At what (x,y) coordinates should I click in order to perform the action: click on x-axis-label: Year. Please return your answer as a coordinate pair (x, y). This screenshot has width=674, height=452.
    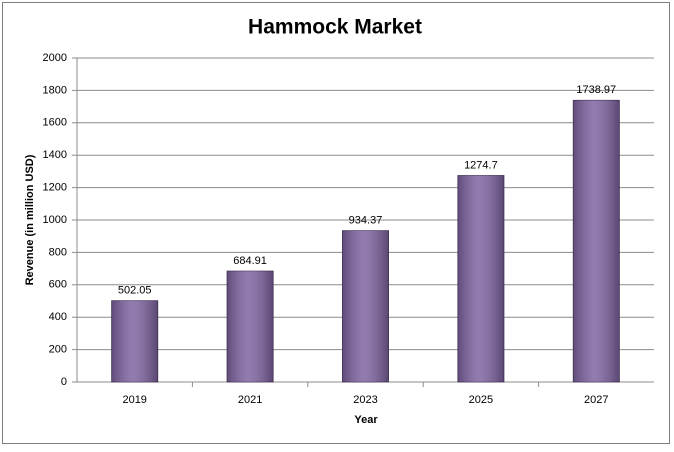
    Looking at the image, I should click on (366, 420).